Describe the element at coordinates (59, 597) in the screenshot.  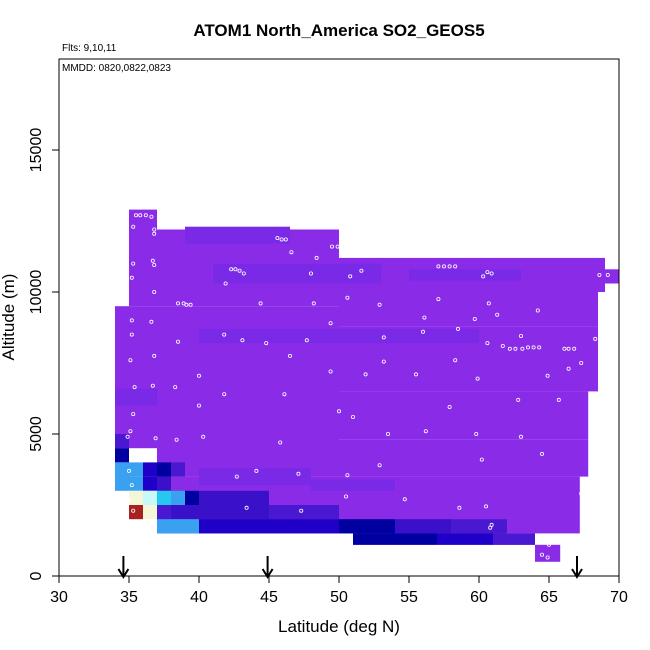
I see `x-tick-label: 30` at that location.